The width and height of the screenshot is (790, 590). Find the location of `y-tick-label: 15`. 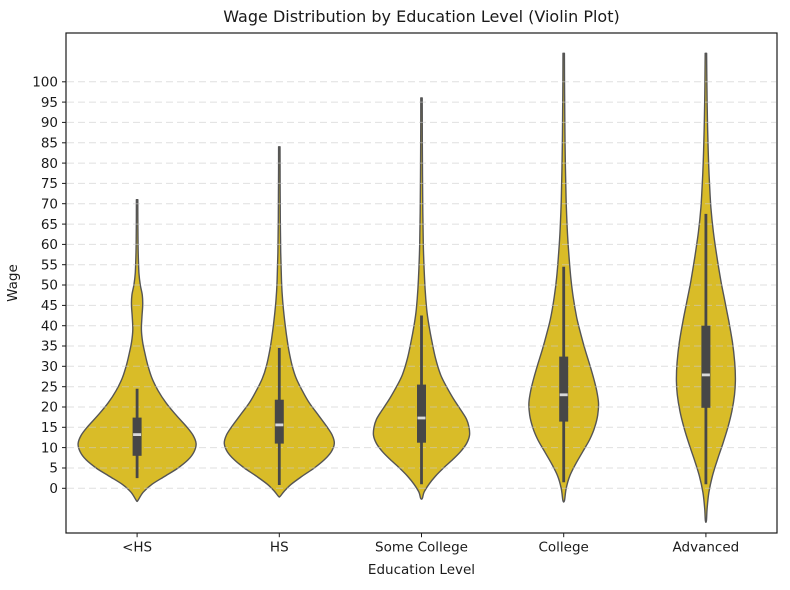

y-tick-label: 15 is located at coordinates (49, 428).